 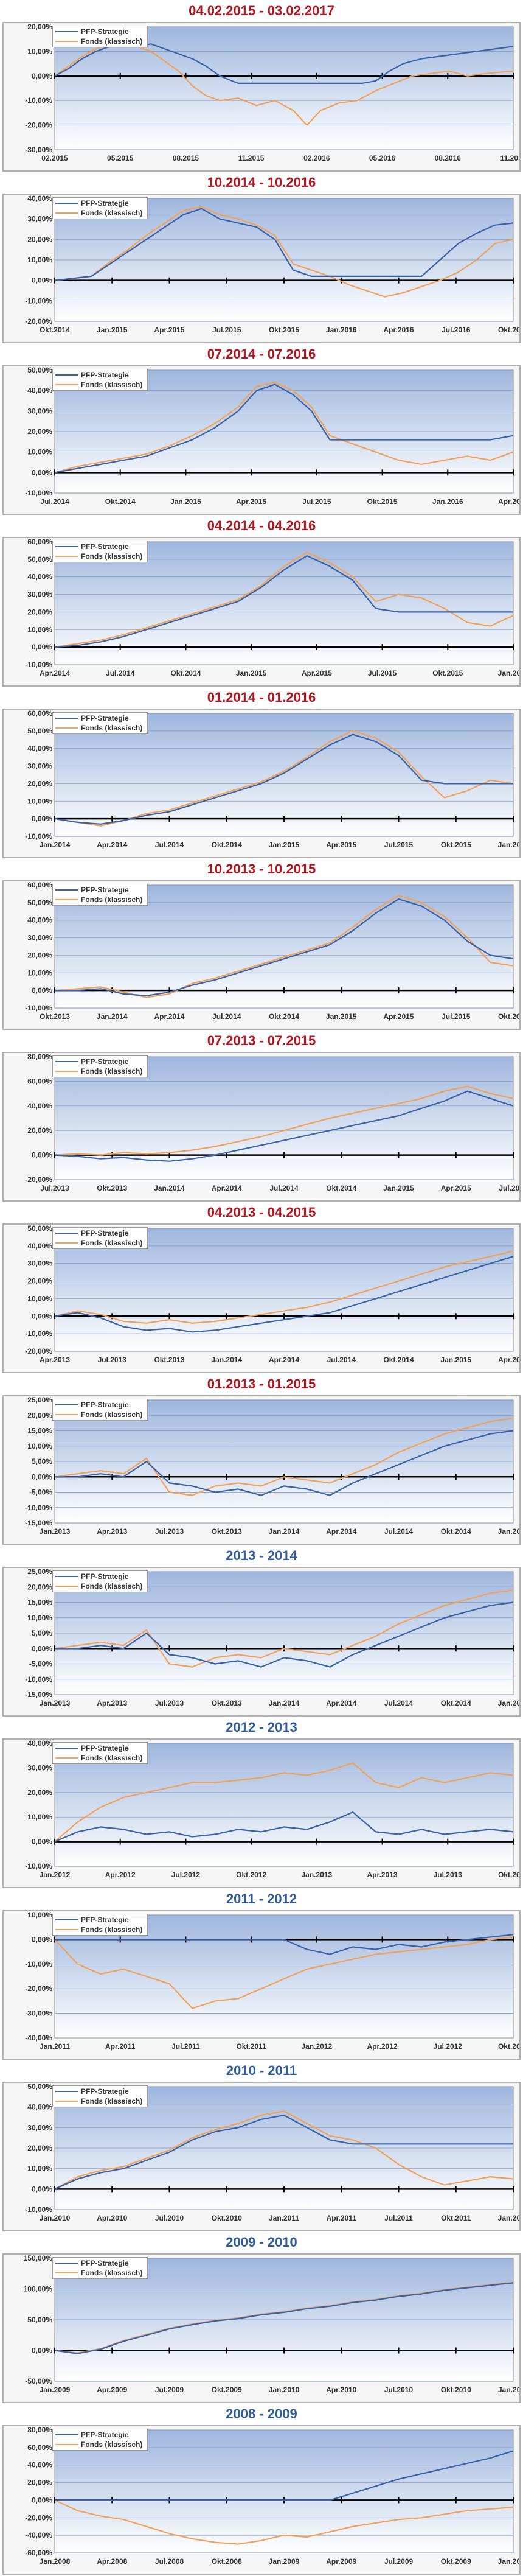 What do you see at coordinates (227, 1703) in the screenshot?
I see `x-tick-label: Okt.2013` at bounding box center [227, 1703].